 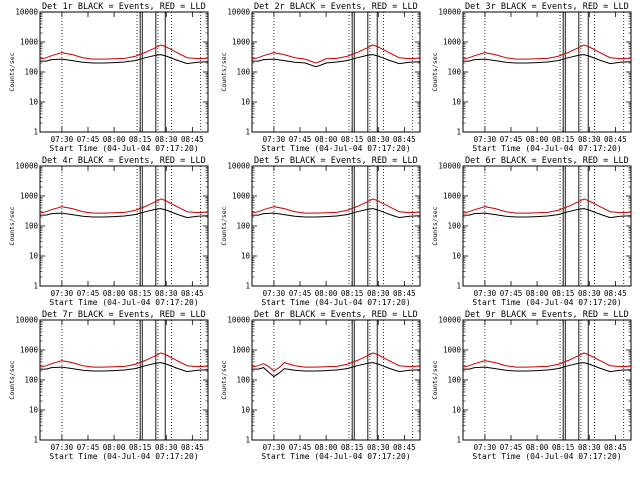 What do you see at coordinates (124, 161) in the screenshot?
I see `chart-title: Det 4r BLACK = Events, RED = LLD` at bounding box center [124, 161].